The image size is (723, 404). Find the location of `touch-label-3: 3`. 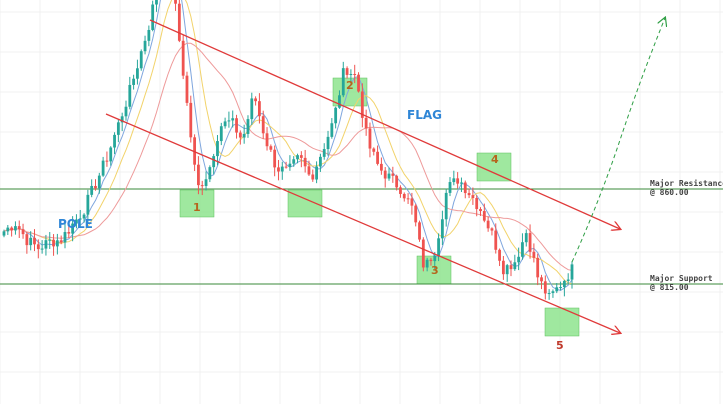

touch-label-3: 3 is located at coordinates (435, 270).